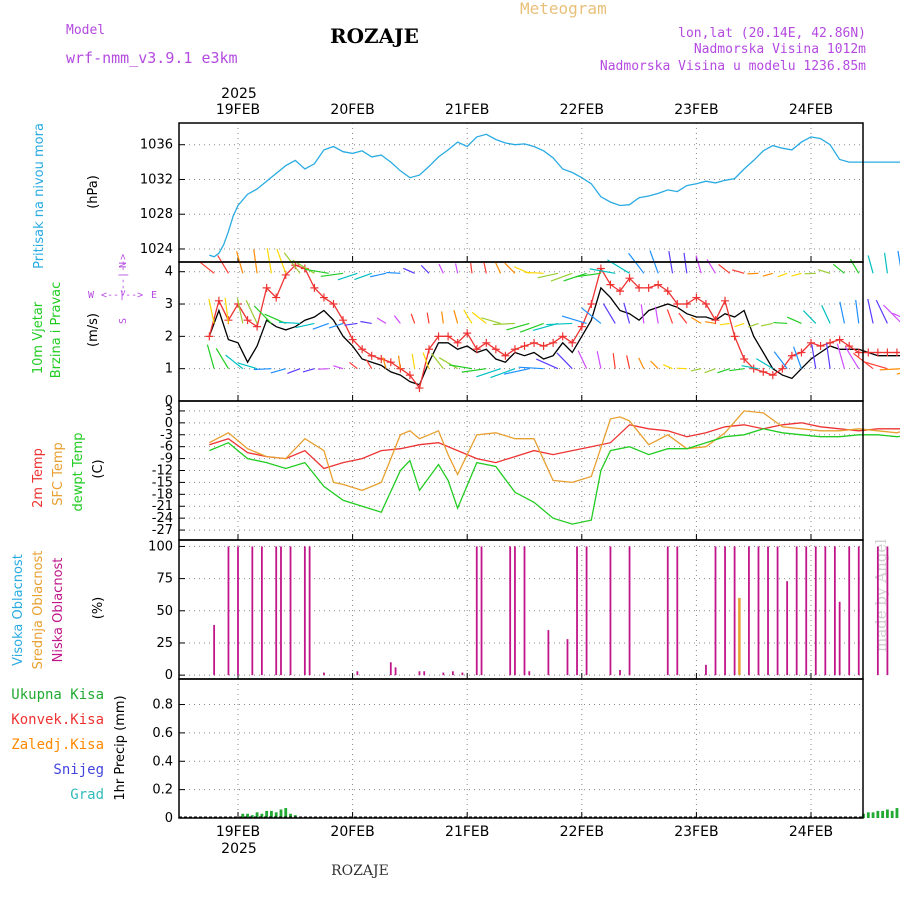 This screenshot has width=900, height=900. Describe the element at coordinates (239, 849) in the screenshot. I see `bottom-year-label: 2025` at that location.